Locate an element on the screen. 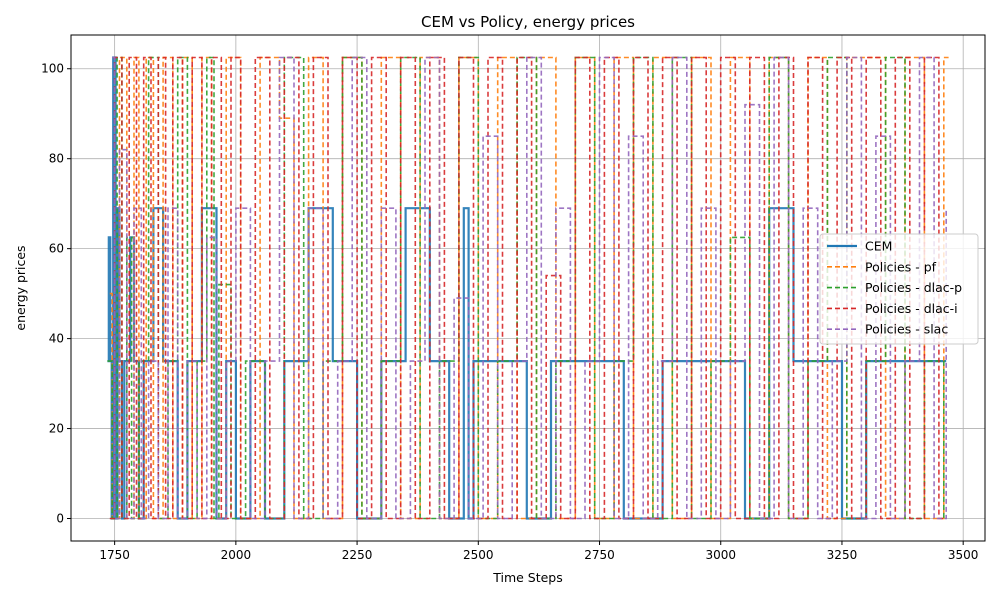 The image size is (1000, 600). x-axis-ticks: 1750 2000 2250 2500 2750 3000 3250 3500 is located at coordinates (538, 551).